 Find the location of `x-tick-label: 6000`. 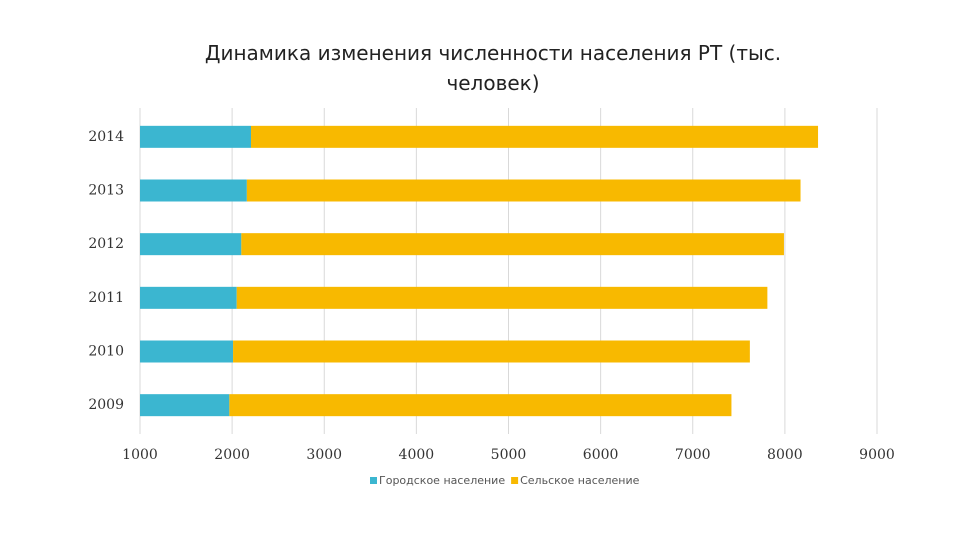

x-tick-label: 6000 is located at coordinates (601, 455).